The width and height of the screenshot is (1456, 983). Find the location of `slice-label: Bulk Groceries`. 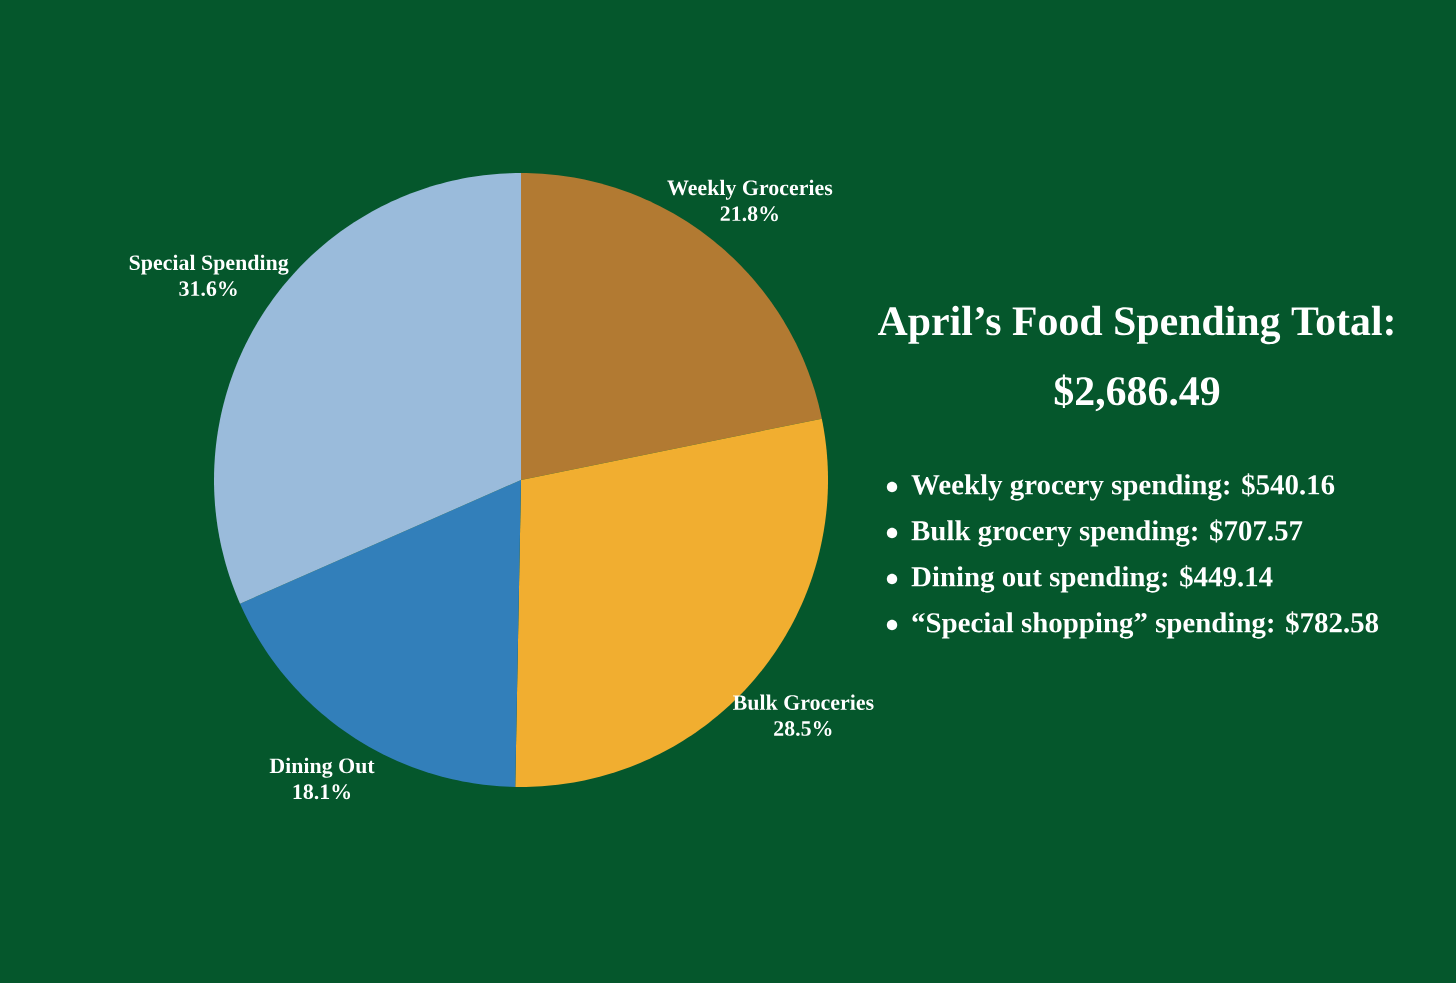

slice-label: Bulk Groceries is located at coordinates (803, 702).